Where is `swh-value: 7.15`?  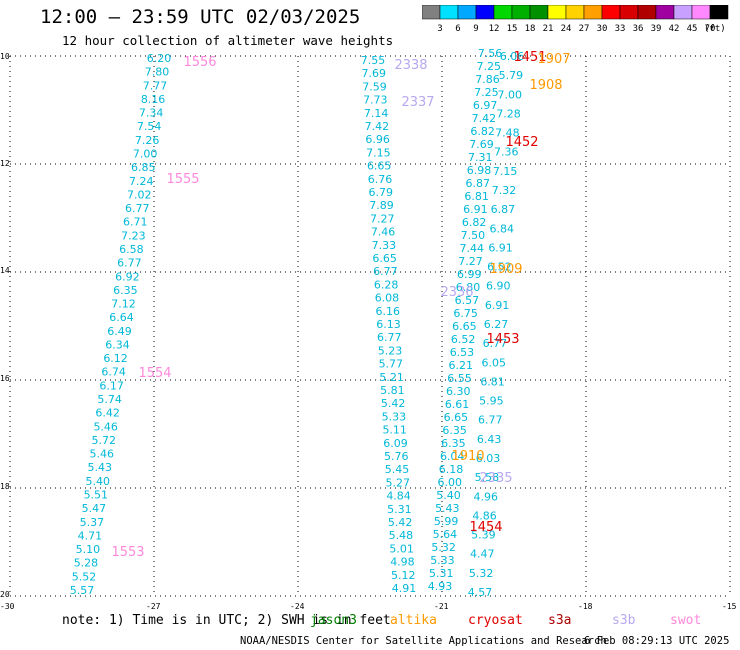
swh-value: 7.15 is located at coordinates (378, 152).